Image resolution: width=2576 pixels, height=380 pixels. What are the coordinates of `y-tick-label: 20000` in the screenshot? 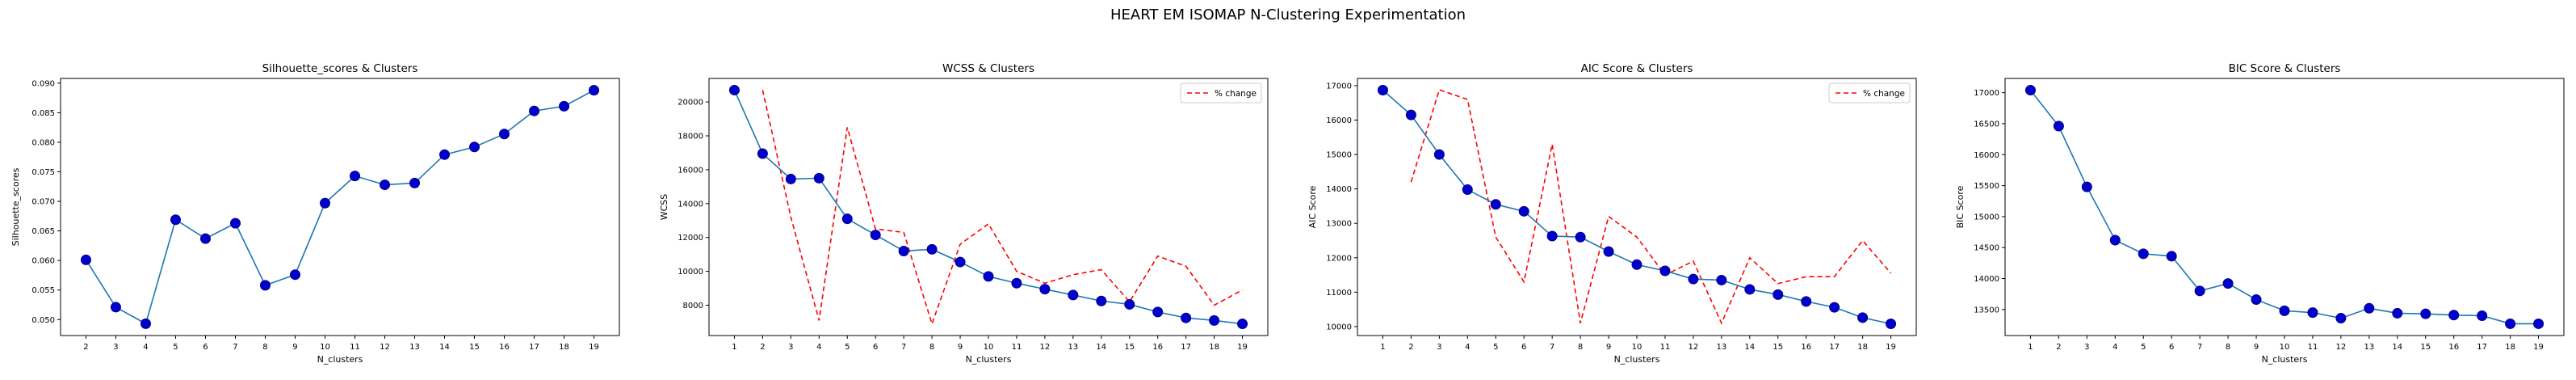 It's located at (690, 103).